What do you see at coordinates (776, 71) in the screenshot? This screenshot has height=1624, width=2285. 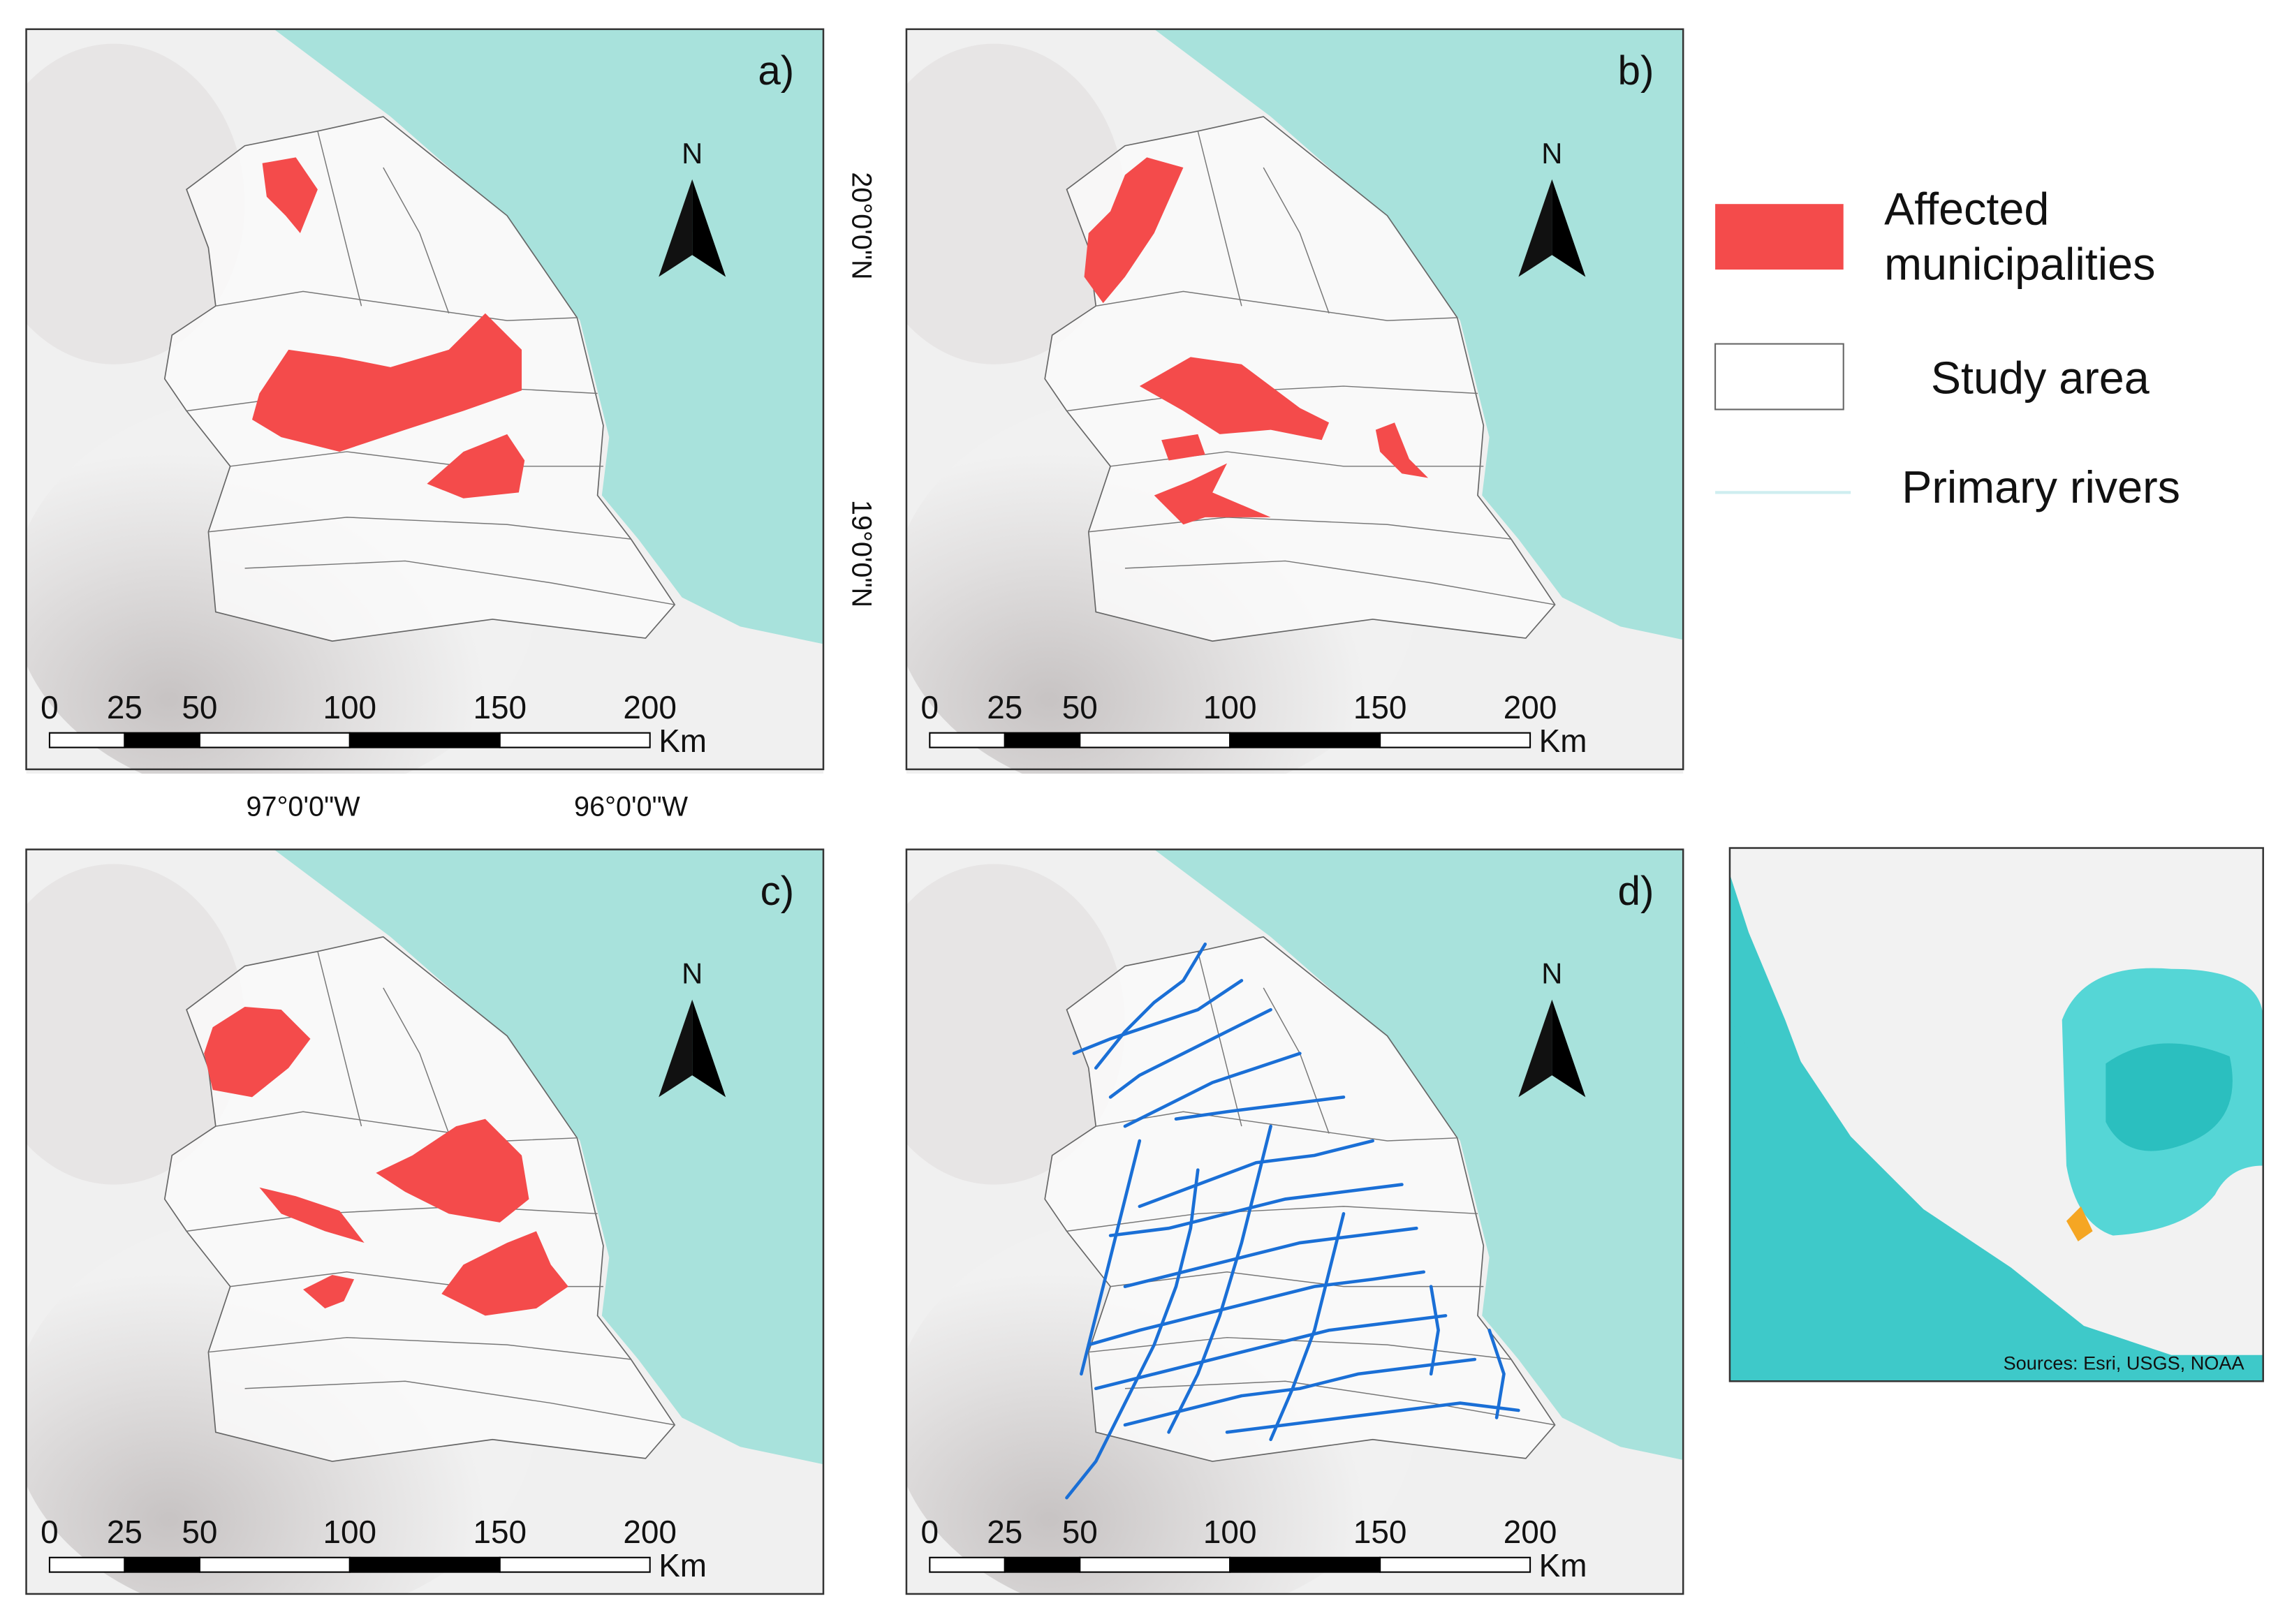 I see `panel-label: a)` at bounding box center [776, 71].